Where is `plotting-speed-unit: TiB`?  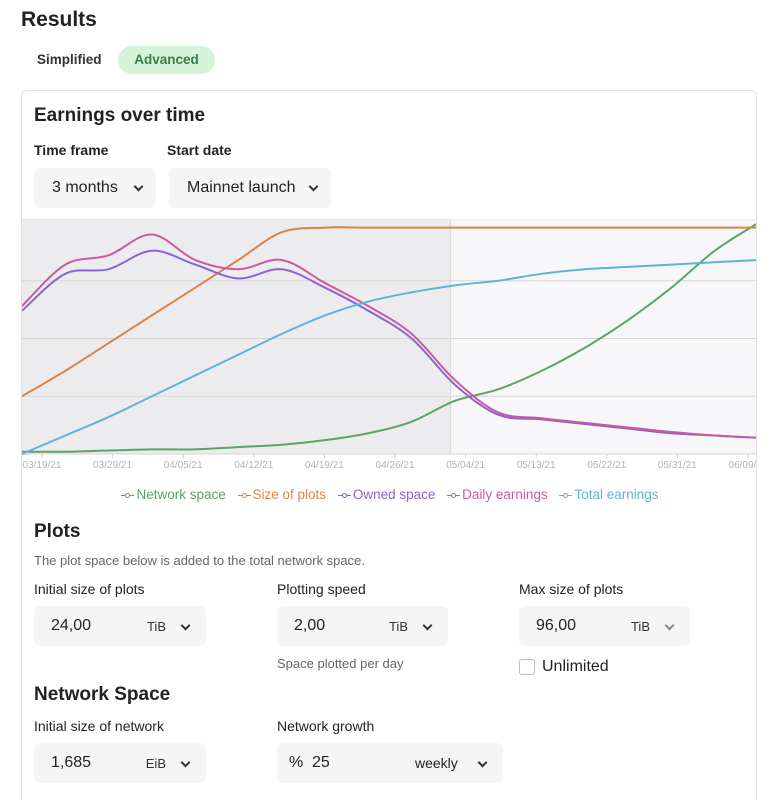 plotting-speed-unit: TiB is located at coordinates (398, 626).